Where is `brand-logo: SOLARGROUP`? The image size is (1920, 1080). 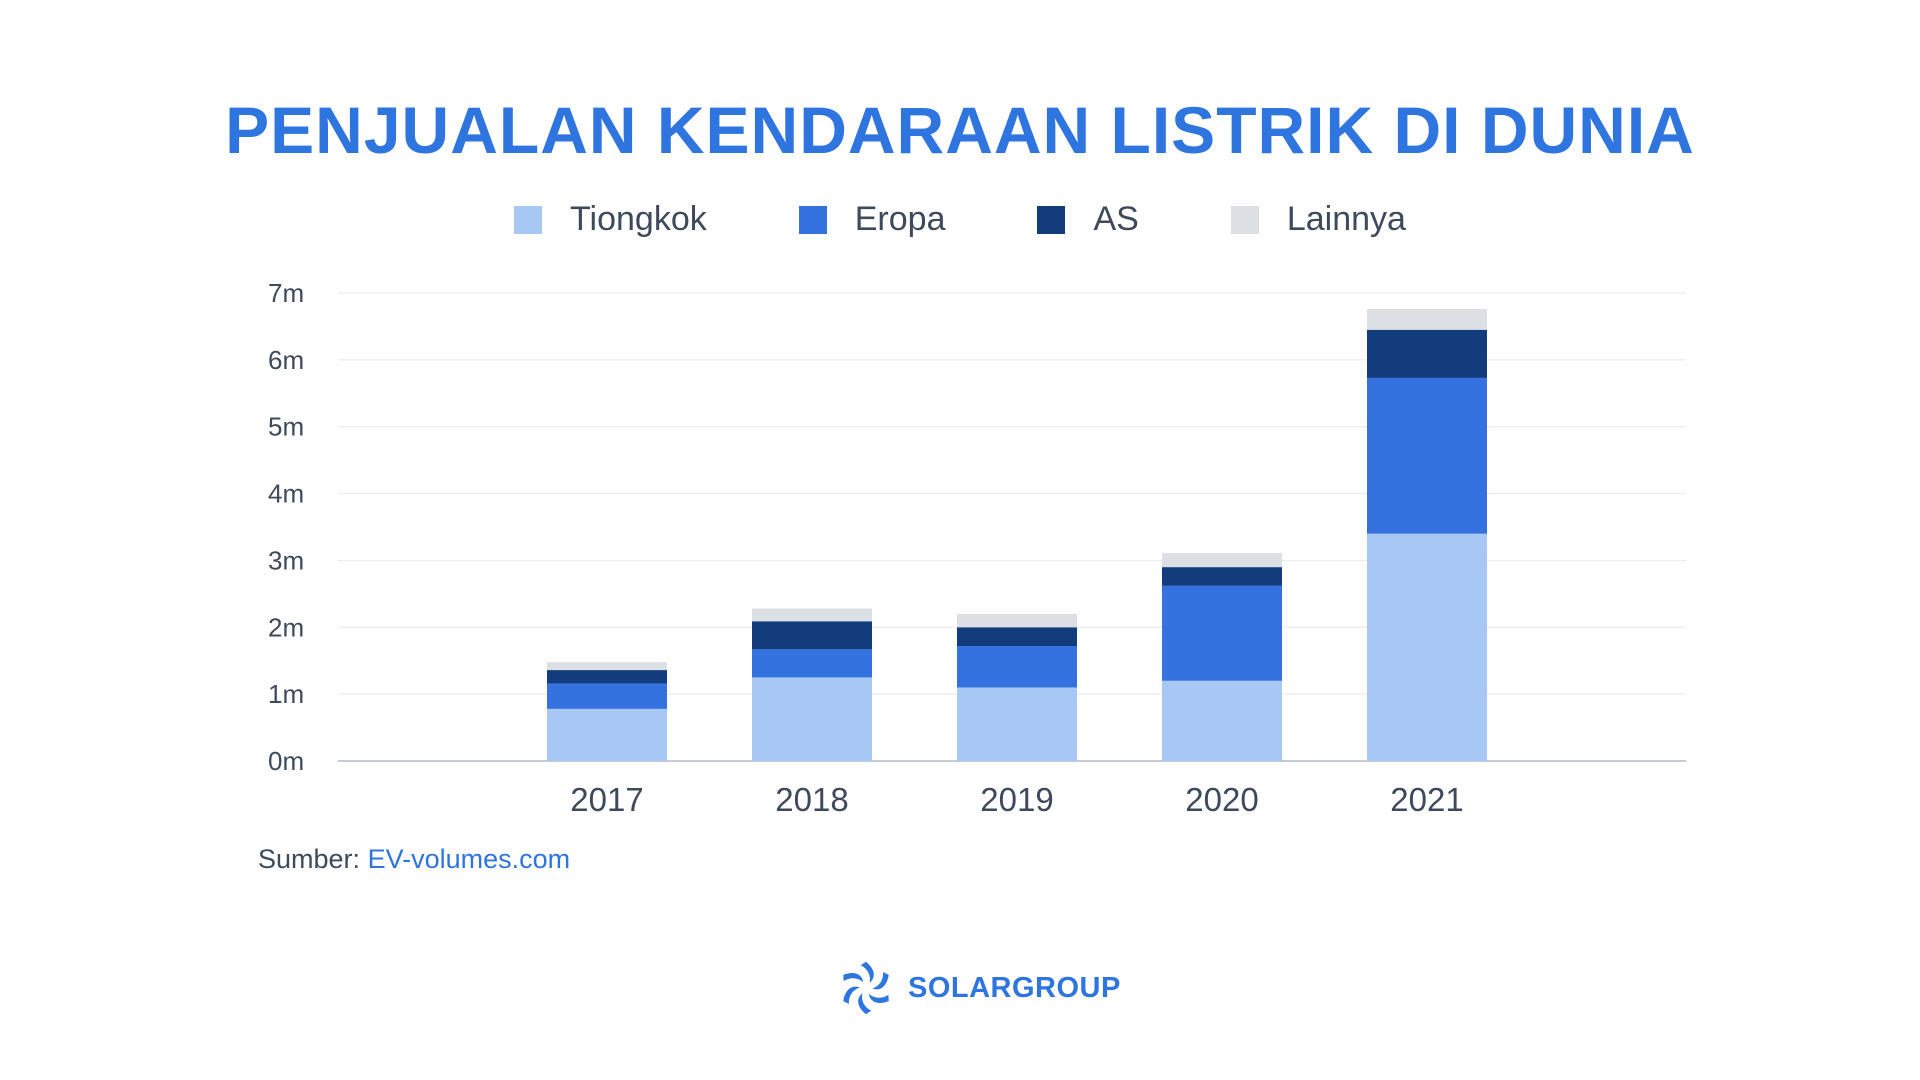 brand-logo: SOLARGROUP is located at coordinates (979, 988).